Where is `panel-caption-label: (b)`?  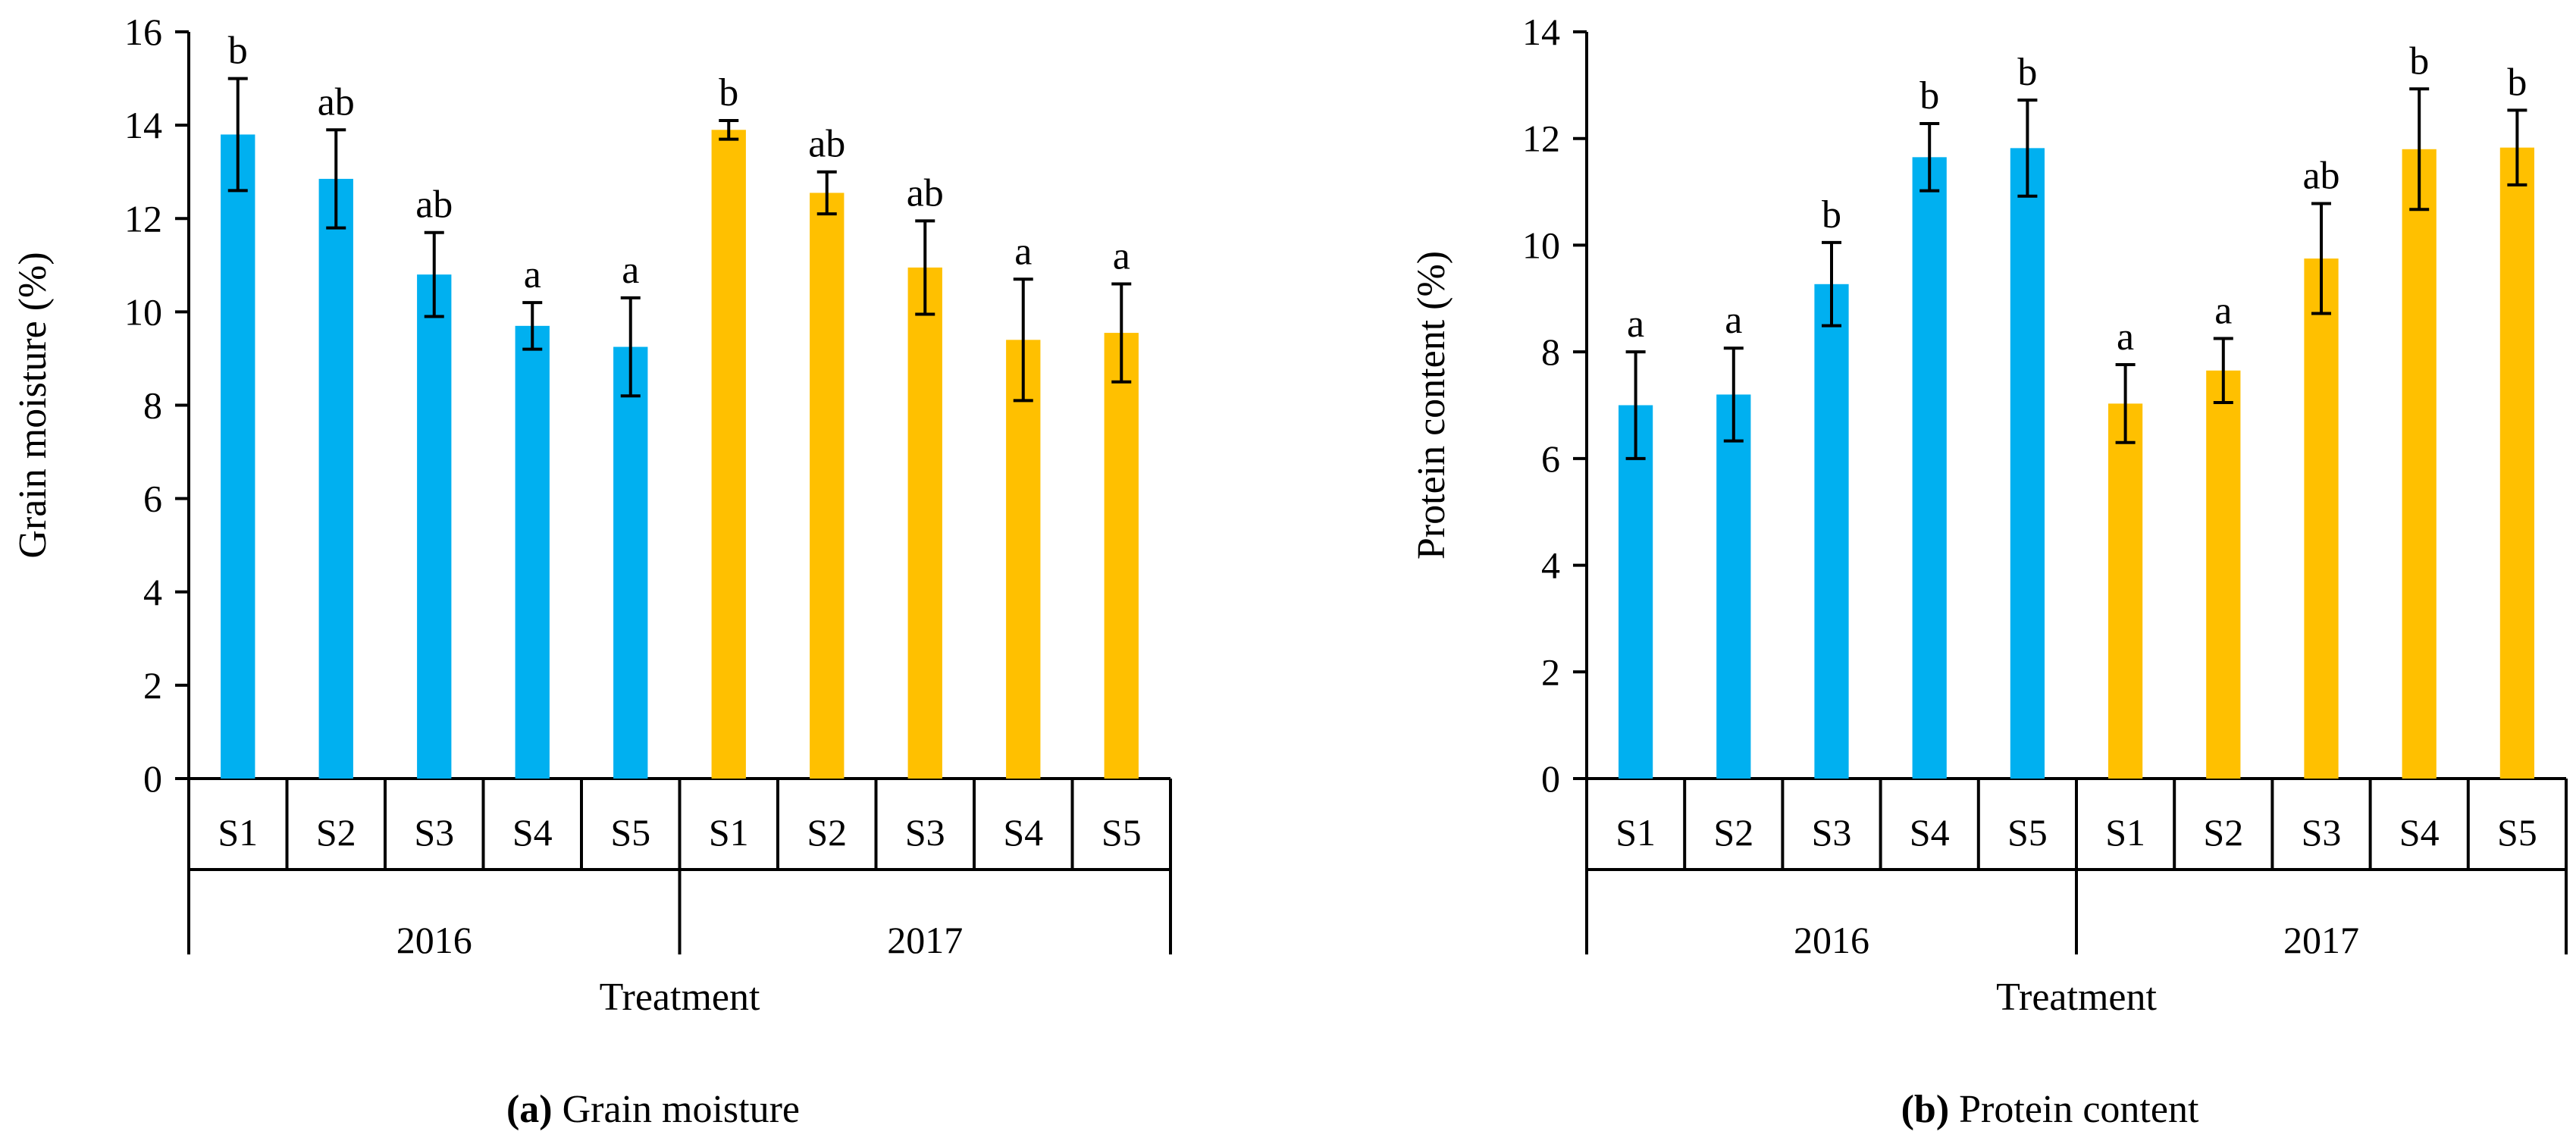
panel-caption-label: (b) is located at coordinates (1925, 1110).